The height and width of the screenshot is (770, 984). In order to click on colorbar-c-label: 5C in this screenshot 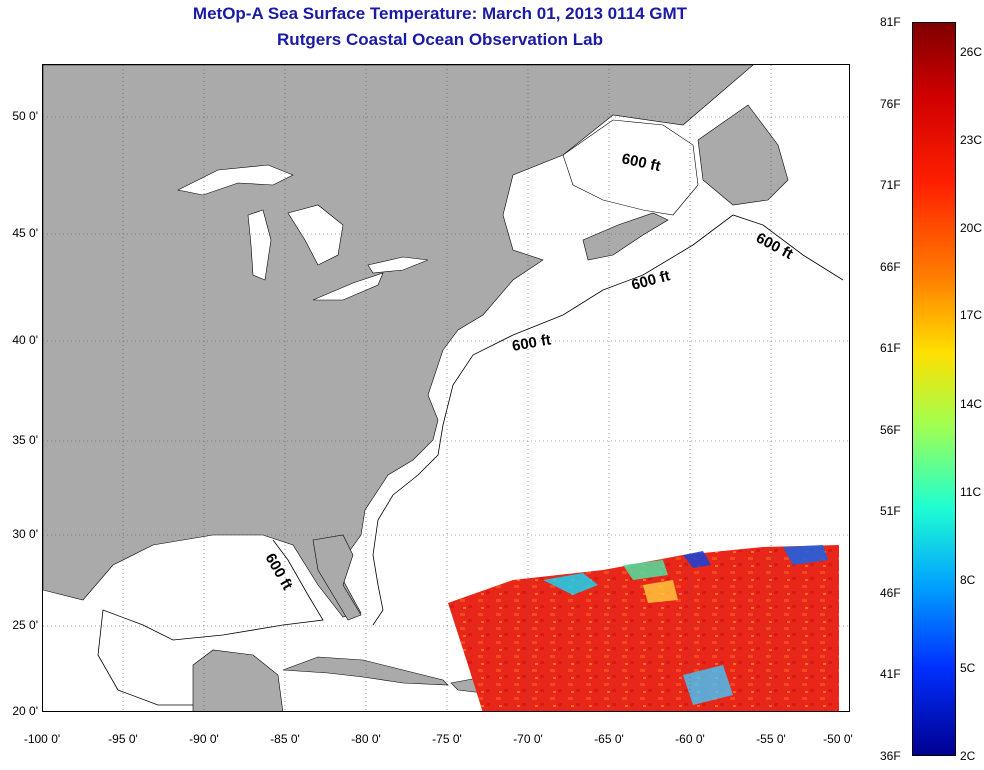, I will do `click(968, 668)`.